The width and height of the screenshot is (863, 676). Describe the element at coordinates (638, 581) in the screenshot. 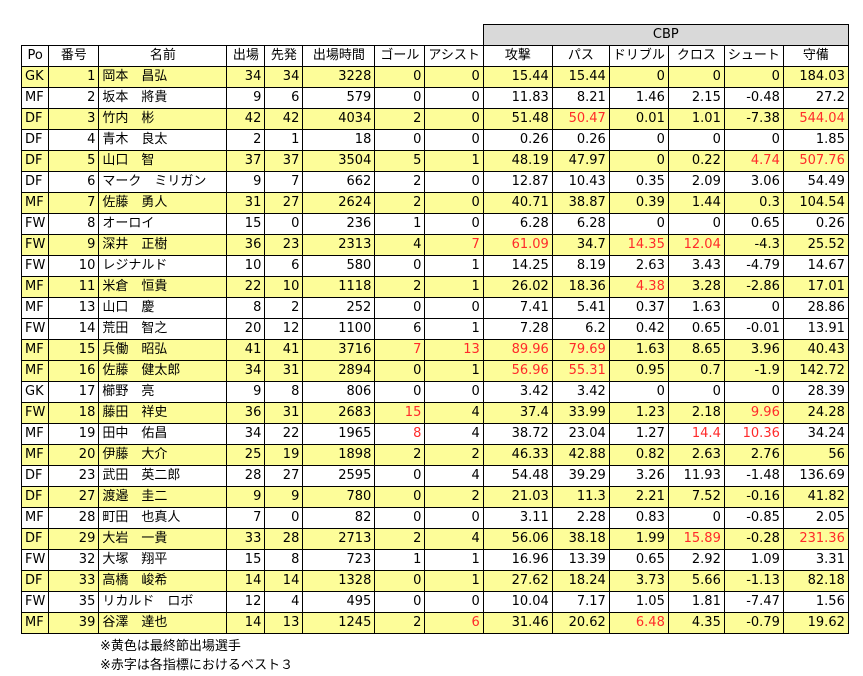

I see `cell-drb: 3.73` at that location.